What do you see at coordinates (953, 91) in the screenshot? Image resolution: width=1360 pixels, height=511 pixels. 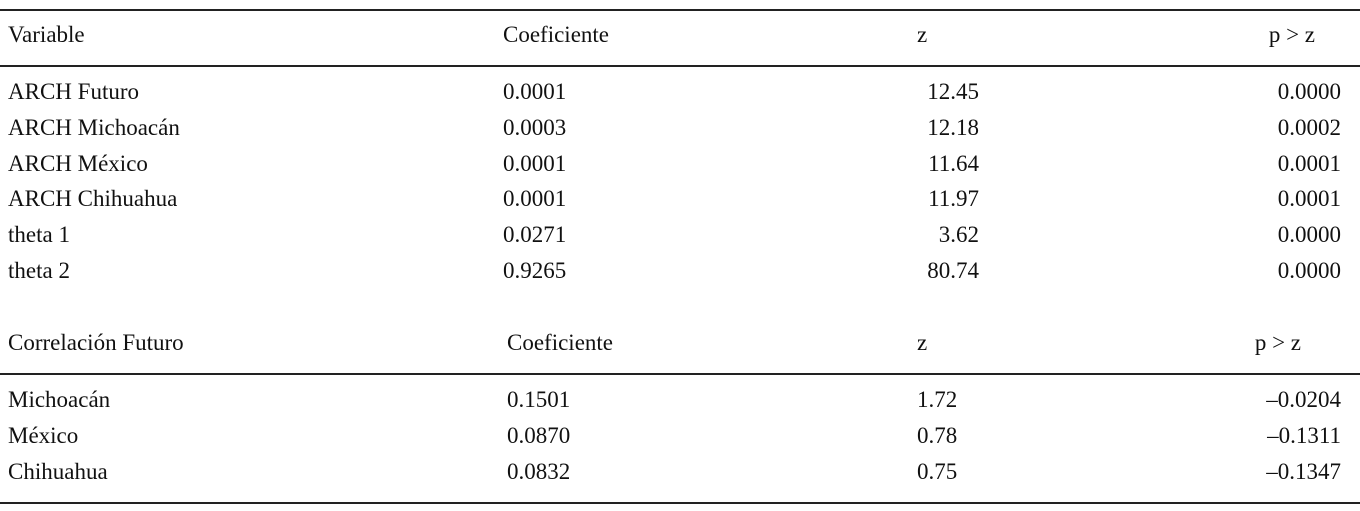 I see `table-cell: 12.45` at bounding box center [953, 91].